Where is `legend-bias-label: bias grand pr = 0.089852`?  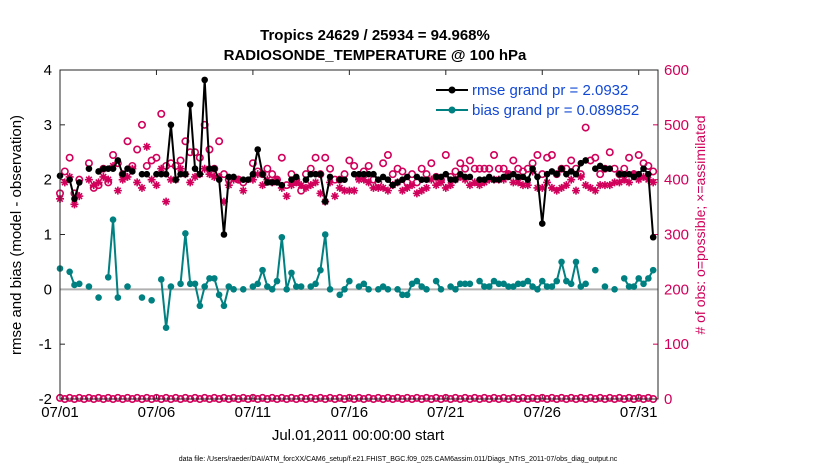 legend-bias-label: bias grand pr = 0.089852 is located at coordinates (555, 110).